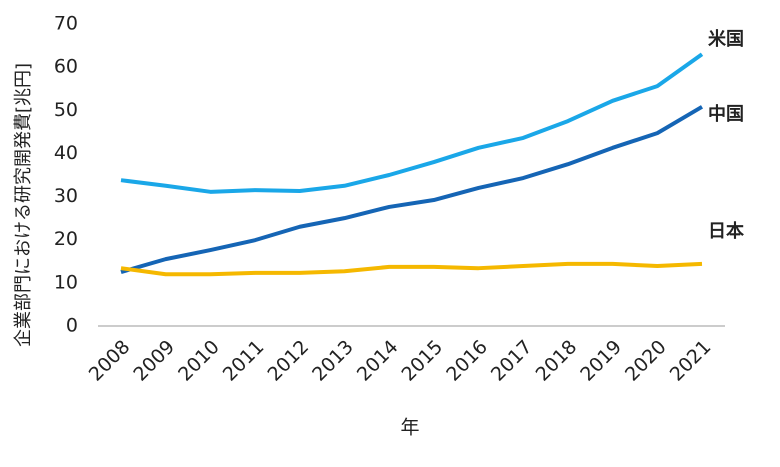 The image size is (780, 467). I want to click on x-tick-label: 2009, so click(154, 361).